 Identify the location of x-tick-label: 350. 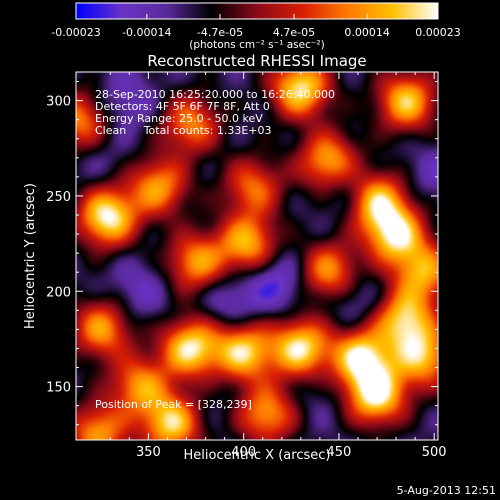
(148, 452).